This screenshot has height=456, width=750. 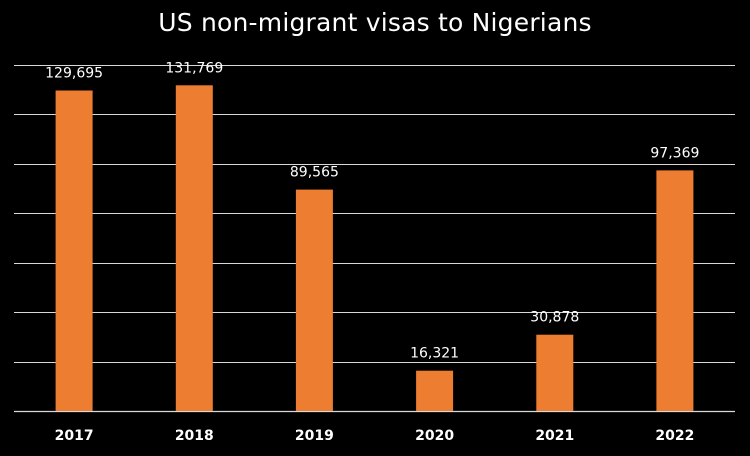 What do you see at coordinates (375, 436) in the screenshot?
I see `x-axis-ticks: 2017 2018 2019 2020 2021 2022` at bounding box center [375, 436].